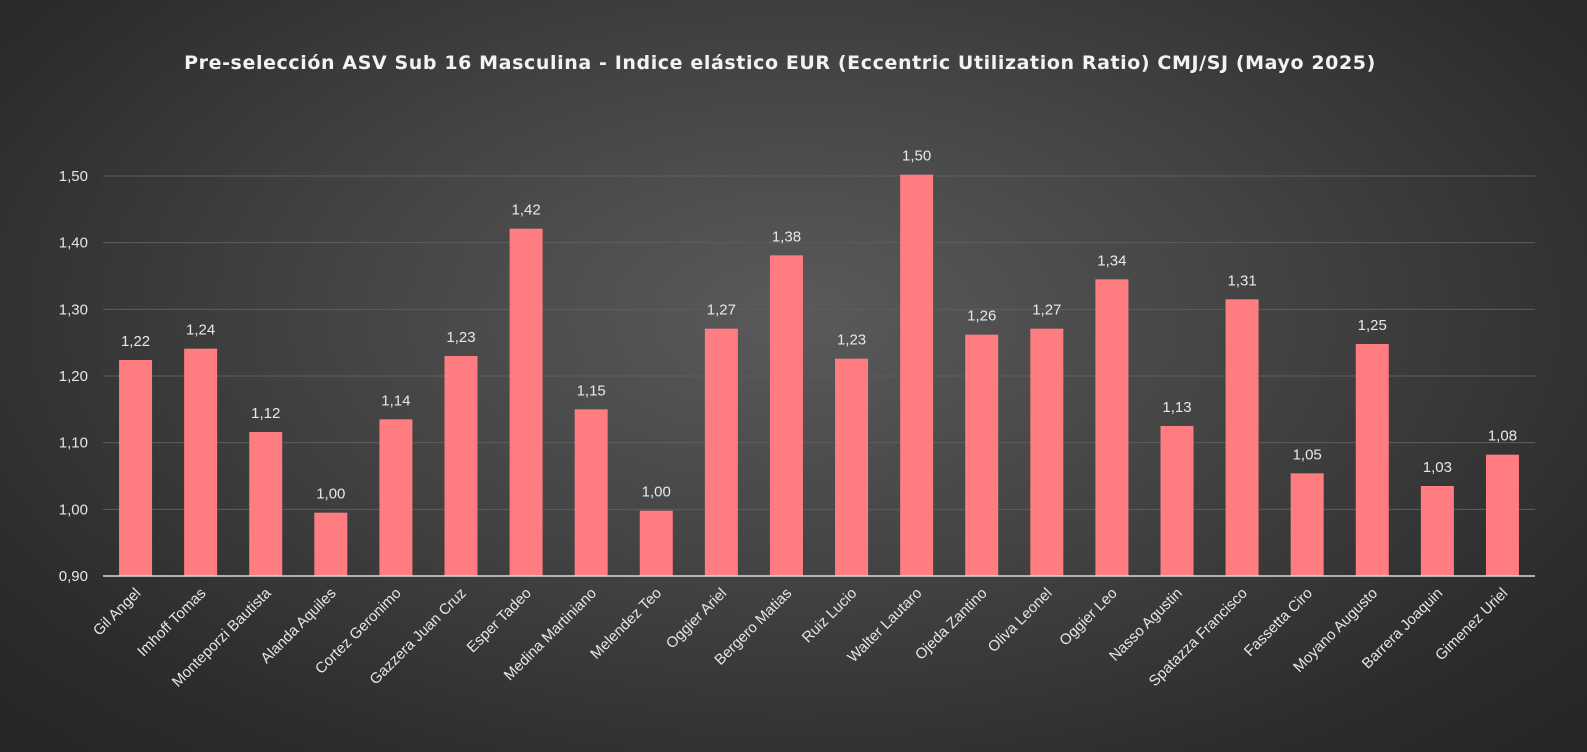  I want to click on x-tick-label: Esper Tadeo, so click(499, 620).